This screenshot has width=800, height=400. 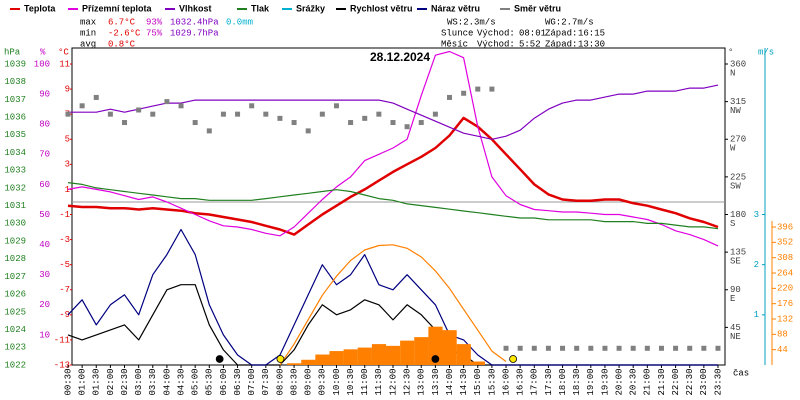 I want to click on y-tick-label: 1026, so click(x=15, y=295).